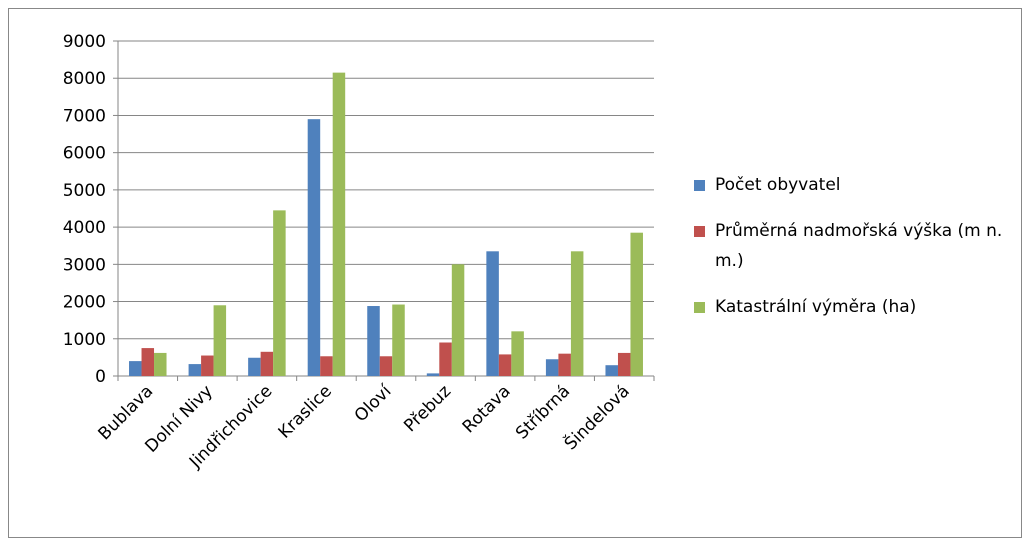  What do you see at coordinates (859, 185) in the screenshot?
I see `legend-item: Počet obyvatel` at bounding box center [859, 185].